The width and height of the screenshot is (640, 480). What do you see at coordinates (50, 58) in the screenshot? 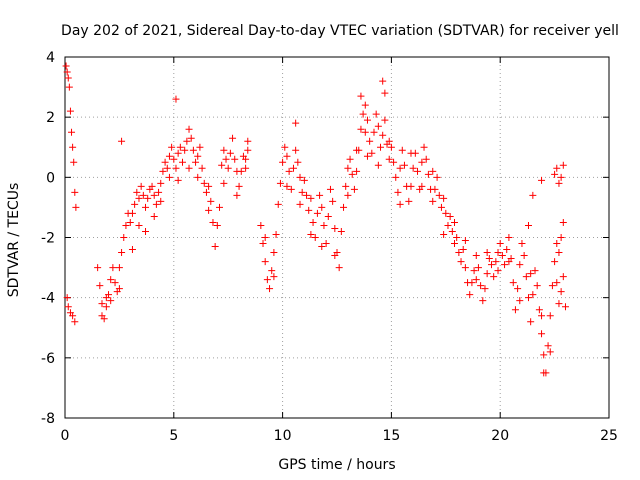
I see `y-tick-label: 4` at bounding box center [50, 58].